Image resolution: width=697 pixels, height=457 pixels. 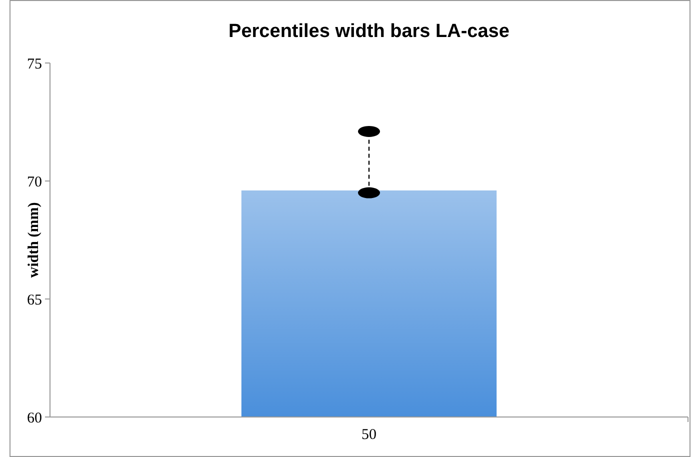 I want to click on x-tick-label: 50, so click(x=369, y=435).